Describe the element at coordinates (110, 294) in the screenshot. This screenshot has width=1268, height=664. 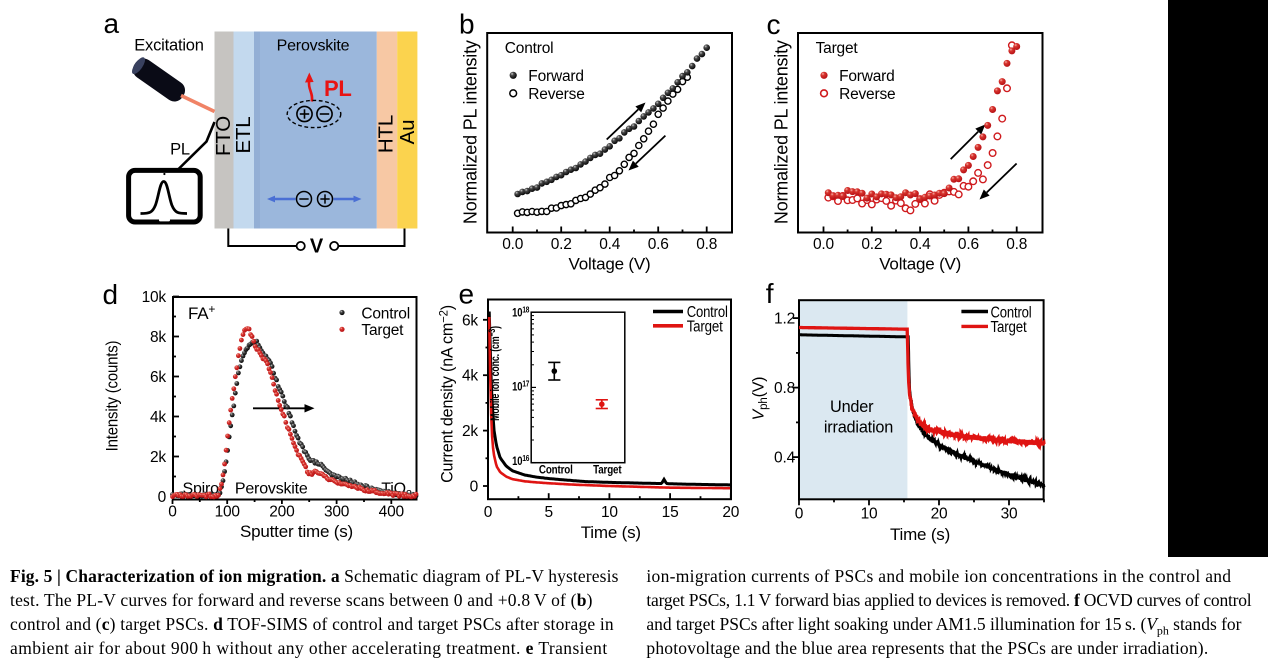
I see `svg-text: d` at that location.